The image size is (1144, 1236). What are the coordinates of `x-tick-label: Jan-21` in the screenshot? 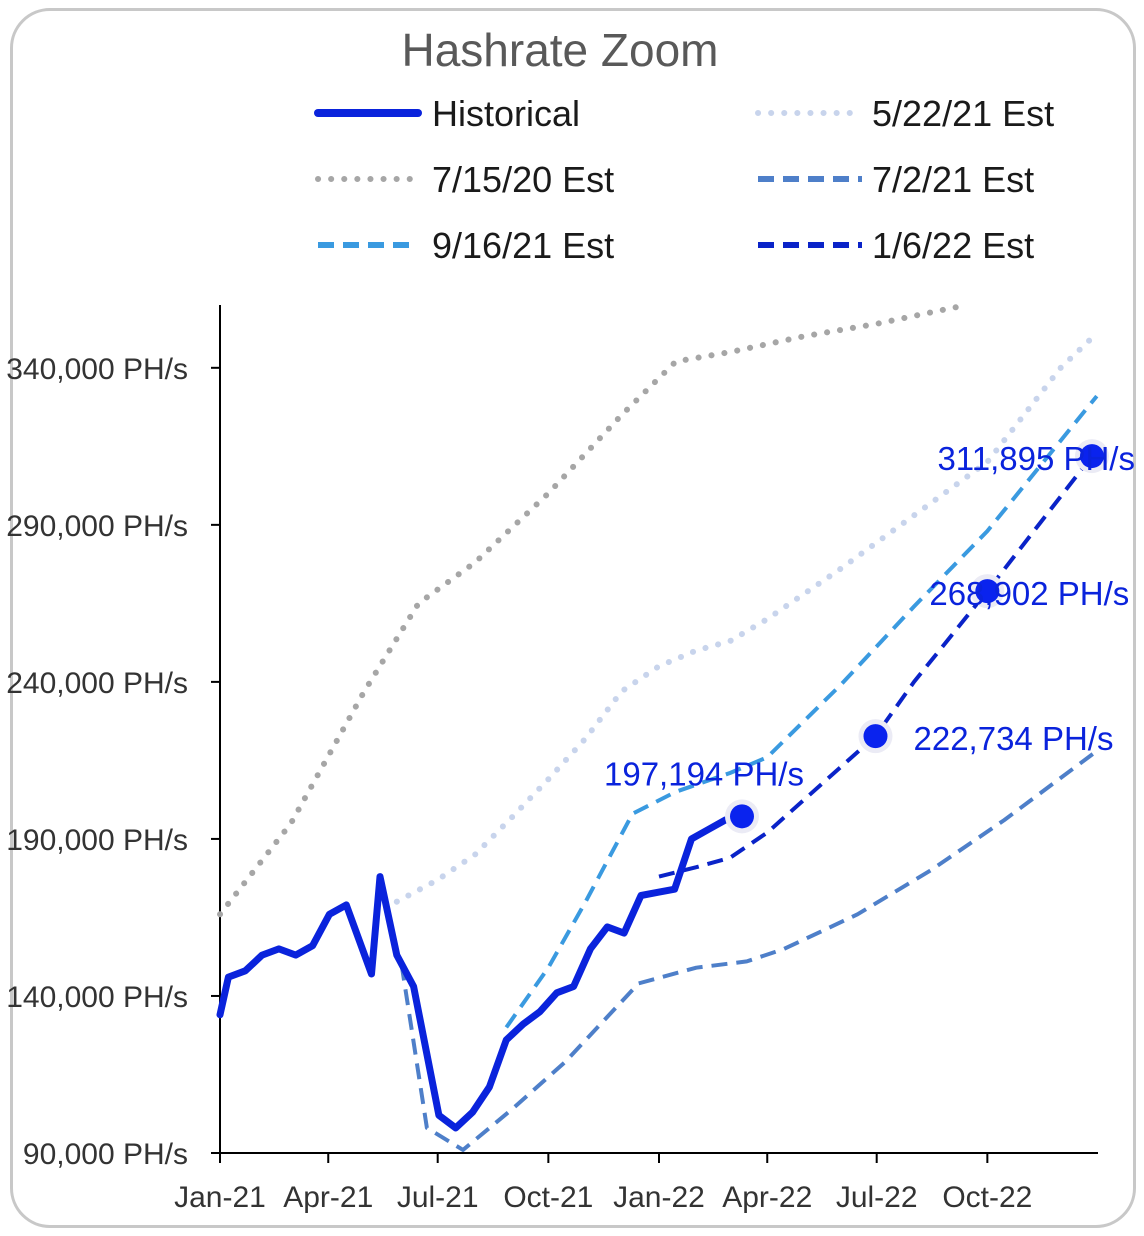 It's located at (220, 1197).